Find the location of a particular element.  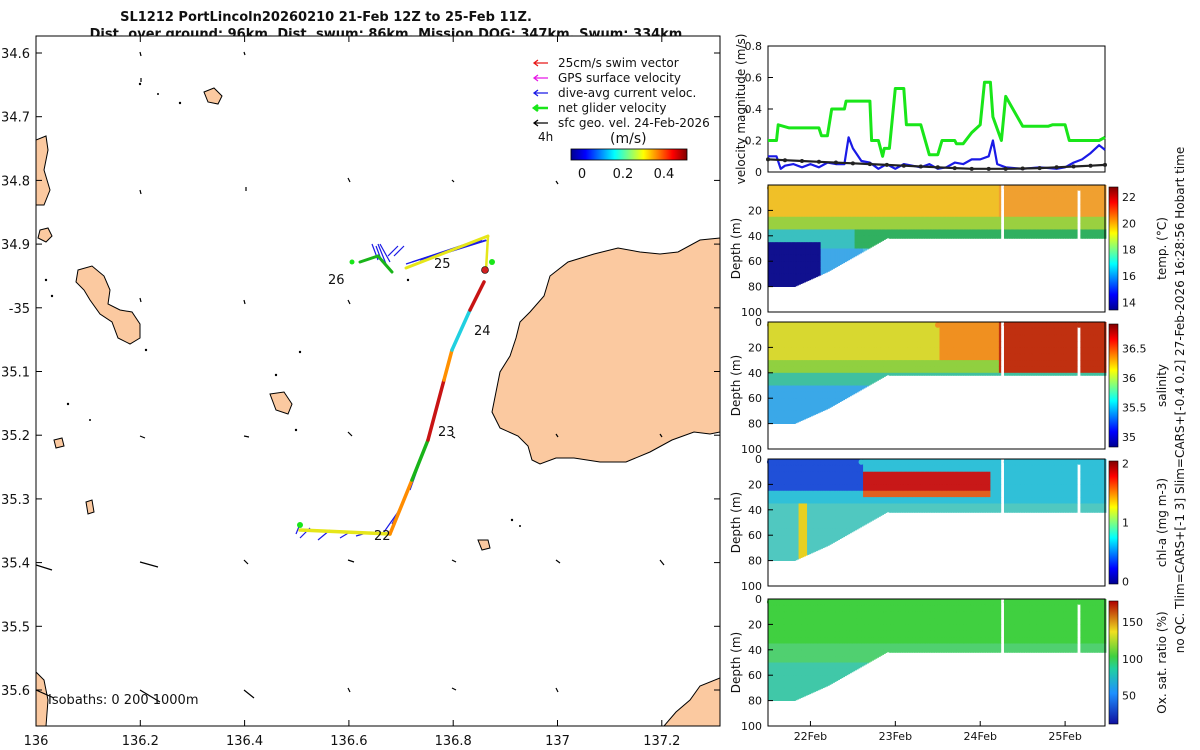

map-ytick-label: 35.1 is located at coordinates (15, 373).